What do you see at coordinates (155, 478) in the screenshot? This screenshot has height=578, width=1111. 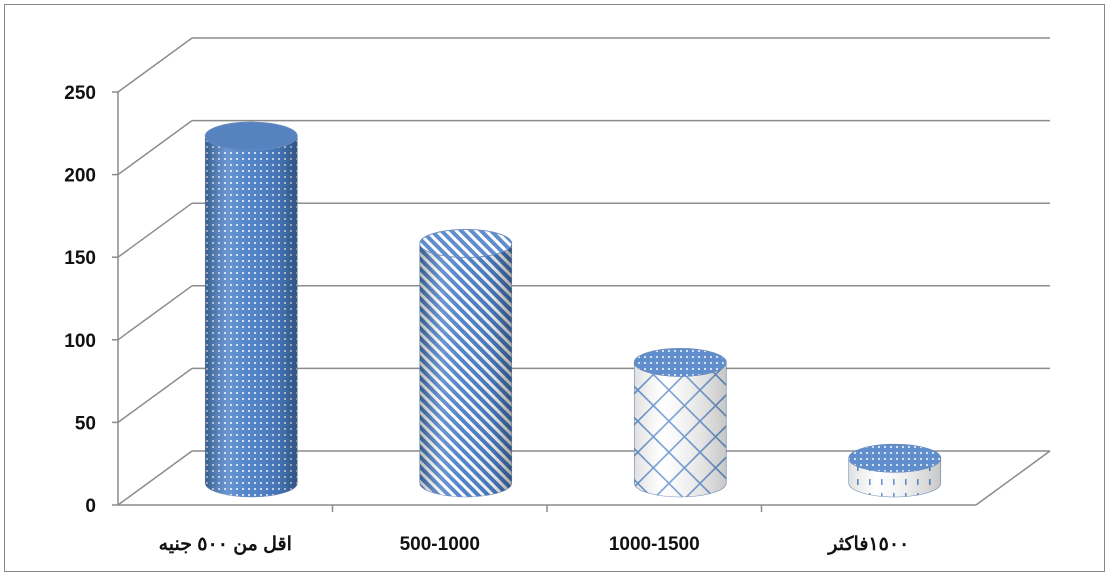 I see `floor-left-edge` at bounding box center [155, 478].